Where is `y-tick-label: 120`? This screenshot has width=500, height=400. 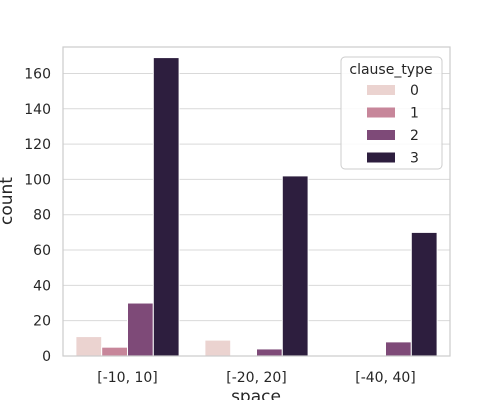
y-tick-label: 120 is located at coordinates (37, 145).